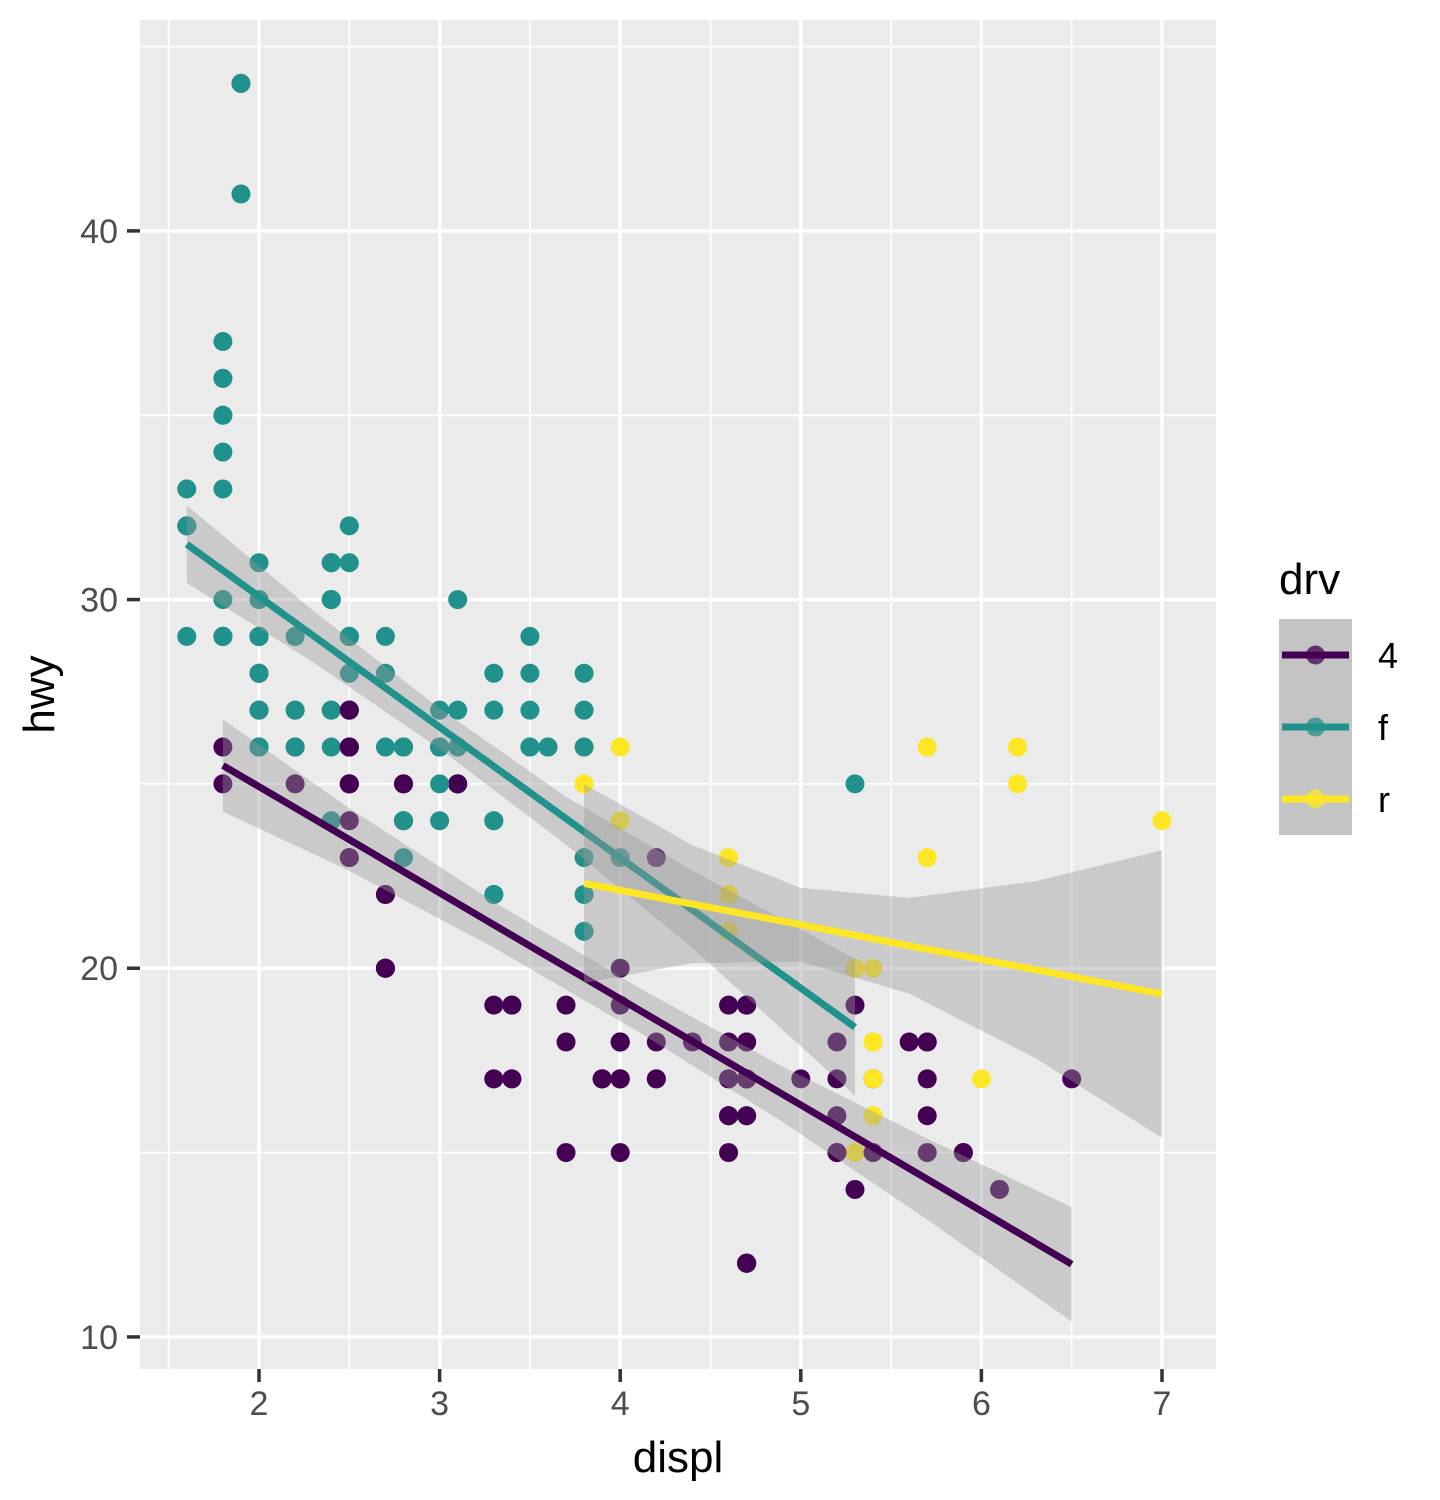 This screenshot has height=1500, width=1440. What do you see at coordinates (620, 1404) in the screenshot?
I see `x-tick-label: 4` at bounding box center [620, 1404].